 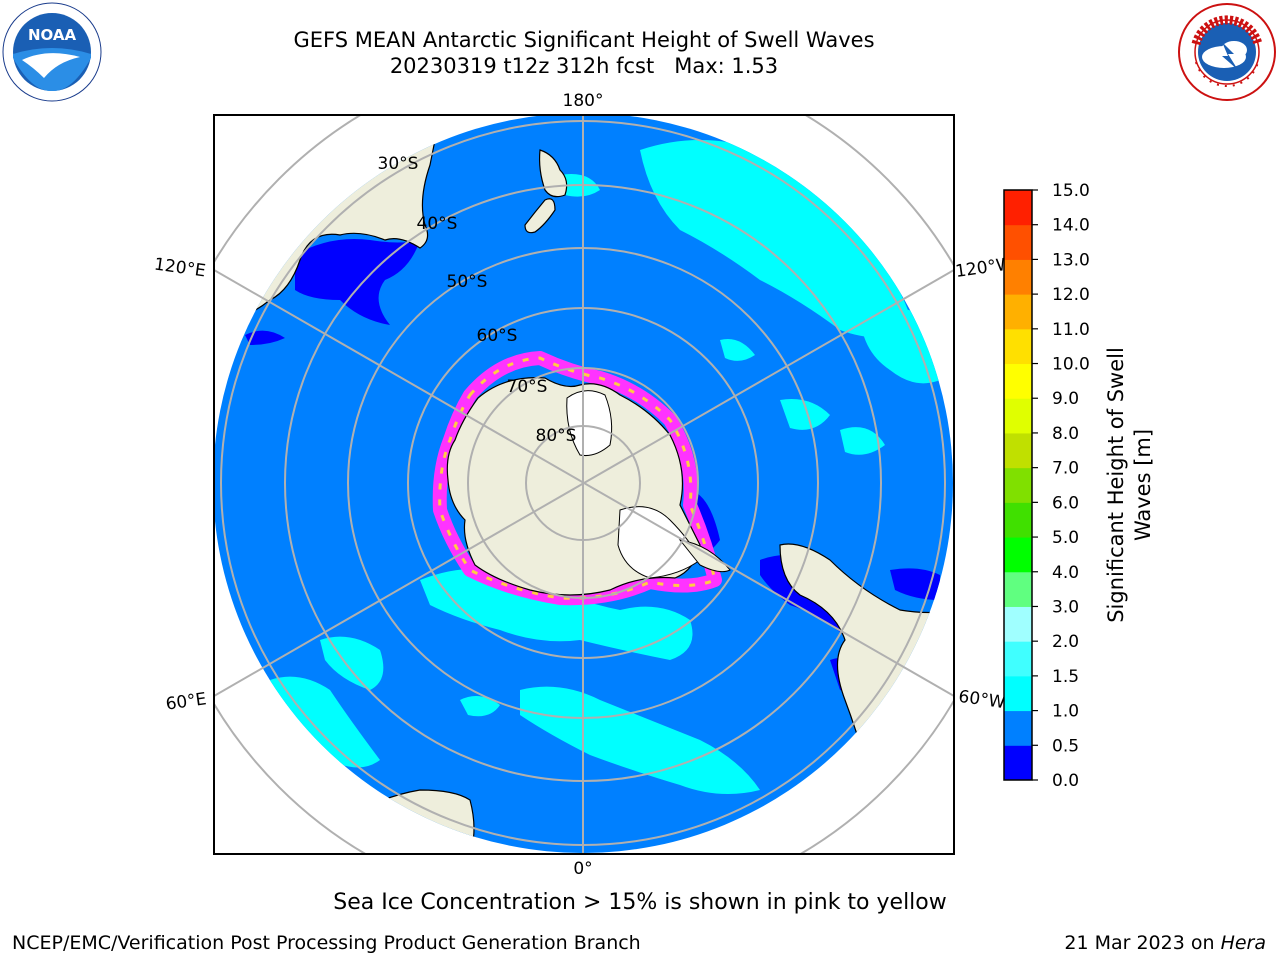 What do you see at coordinates (1243, 943) in the screenshot?
I see `footer-host: Hera` at bounding box center [1243, 943].